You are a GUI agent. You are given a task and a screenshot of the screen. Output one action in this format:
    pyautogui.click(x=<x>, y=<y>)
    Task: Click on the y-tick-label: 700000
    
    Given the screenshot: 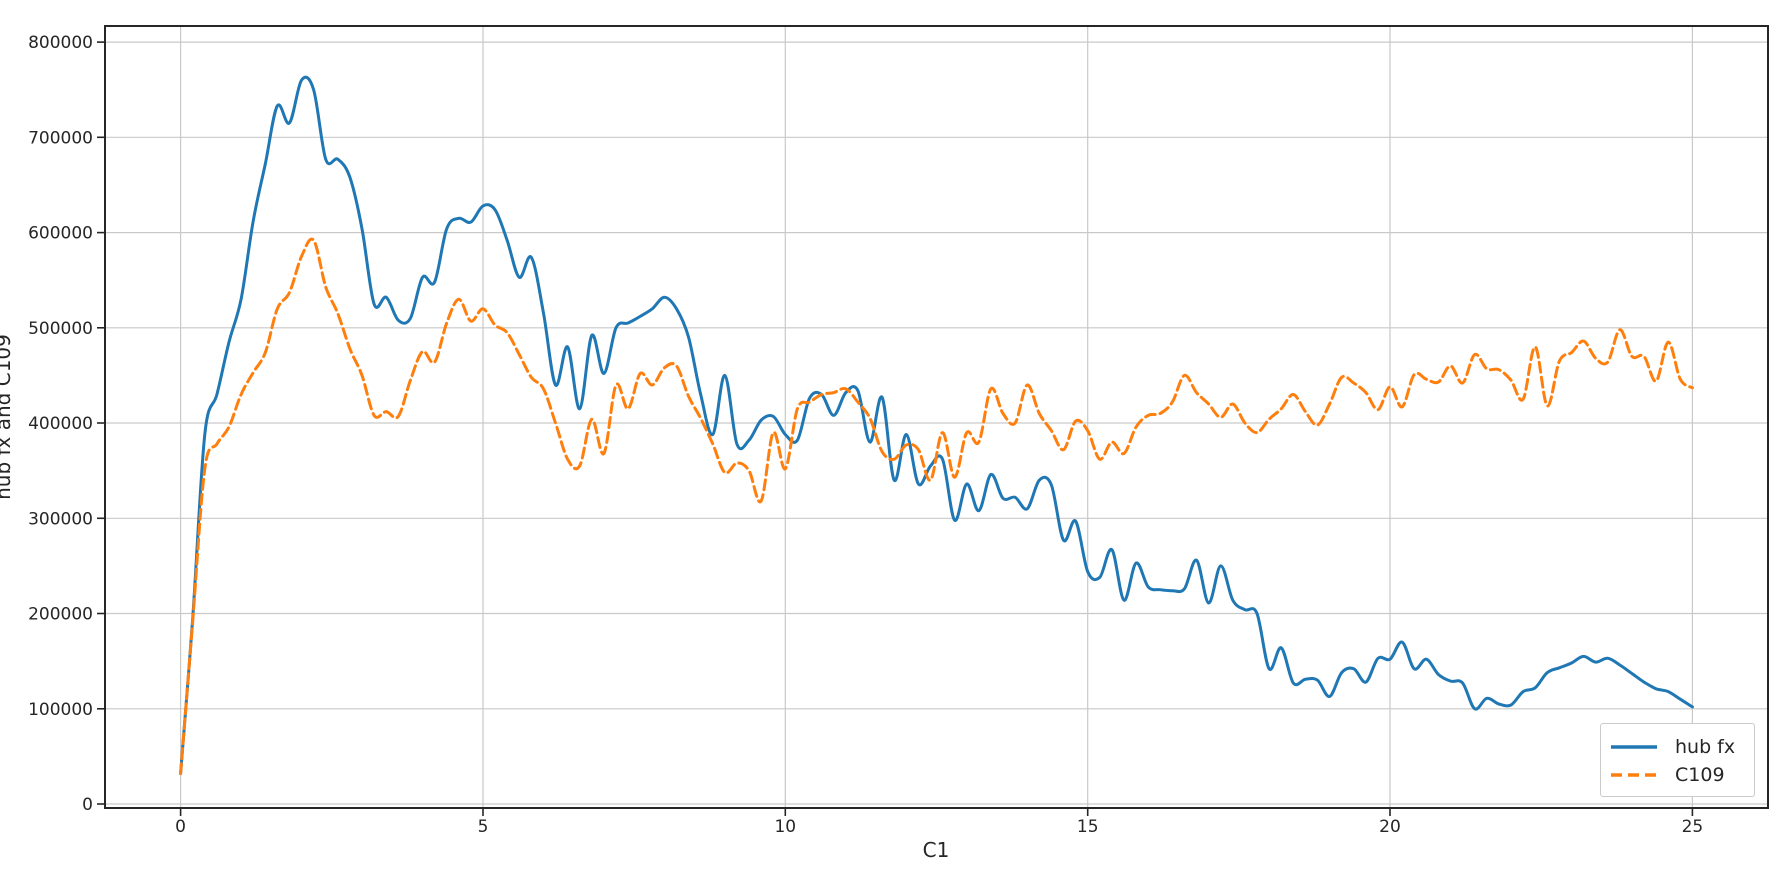 What is the action you would take?
    pyautogui.click(x=60, y=138)
    